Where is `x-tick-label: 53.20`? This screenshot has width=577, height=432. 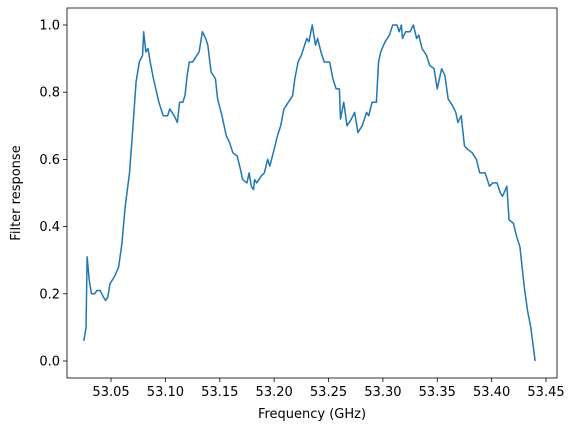
x-tick-label: 53.20 is located at coordinates (274, 392).